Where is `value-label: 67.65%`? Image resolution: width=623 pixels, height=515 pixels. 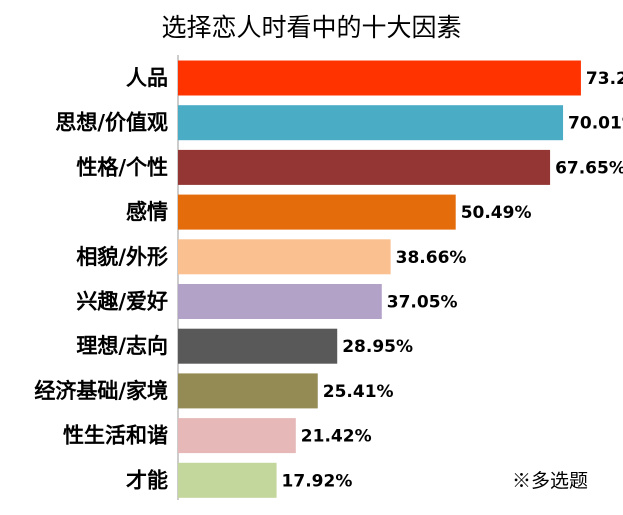 value-label: 67.65% is located at coordinates (589, 168).